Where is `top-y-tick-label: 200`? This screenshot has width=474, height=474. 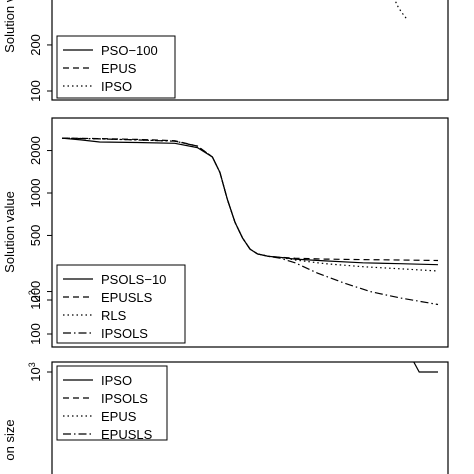 top-y-tick-label: 200 is located at coordinates (35, 45).